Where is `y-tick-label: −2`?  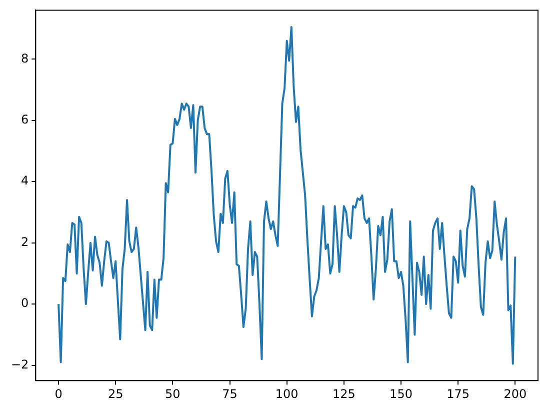 y-tick-label: −2 is located at coordinates (19, 364).